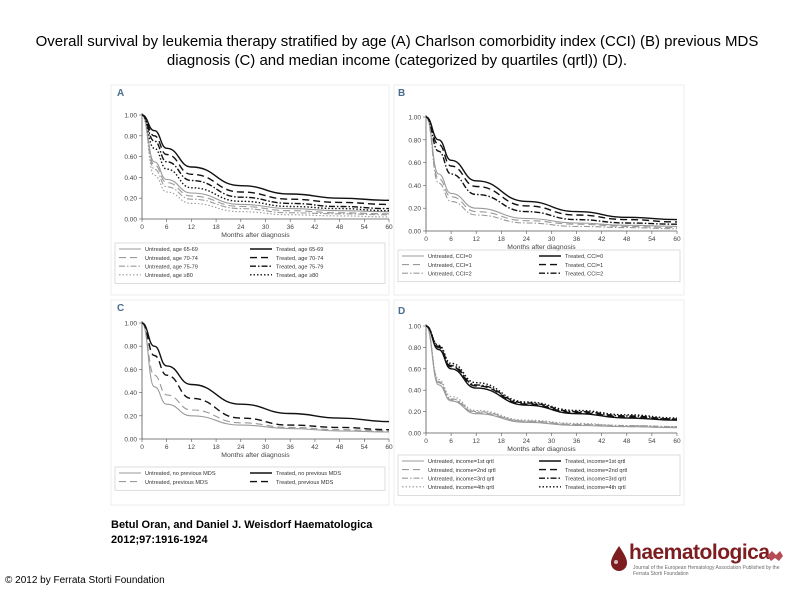  What do you see at coordinates (176, 483) in the screenshot?
I see `legend-label: Untreated, previous MDS` at bounding box center [176, 483].